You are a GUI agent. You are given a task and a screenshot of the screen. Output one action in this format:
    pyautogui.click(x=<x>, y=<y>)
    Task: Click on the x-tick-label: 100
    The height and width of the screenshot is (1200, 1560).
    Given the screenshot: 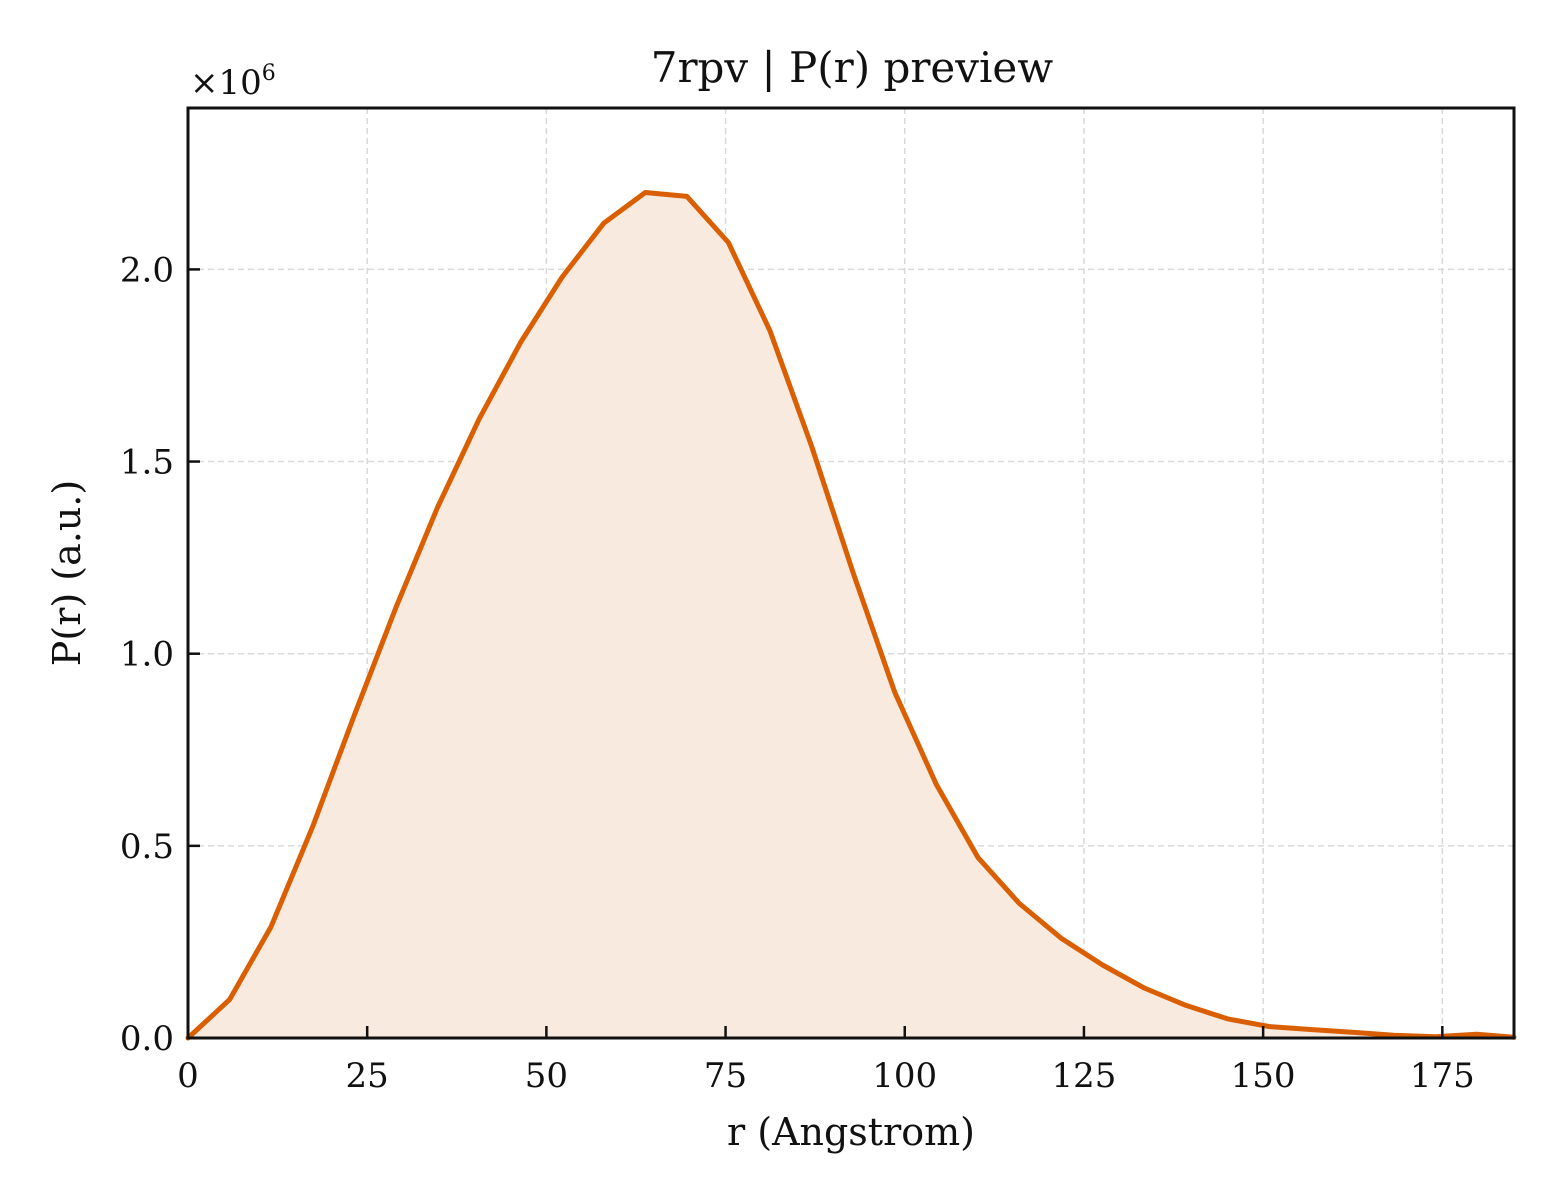 What is the action you would take?
    pyautogui.click(x=904, y=1076)
    